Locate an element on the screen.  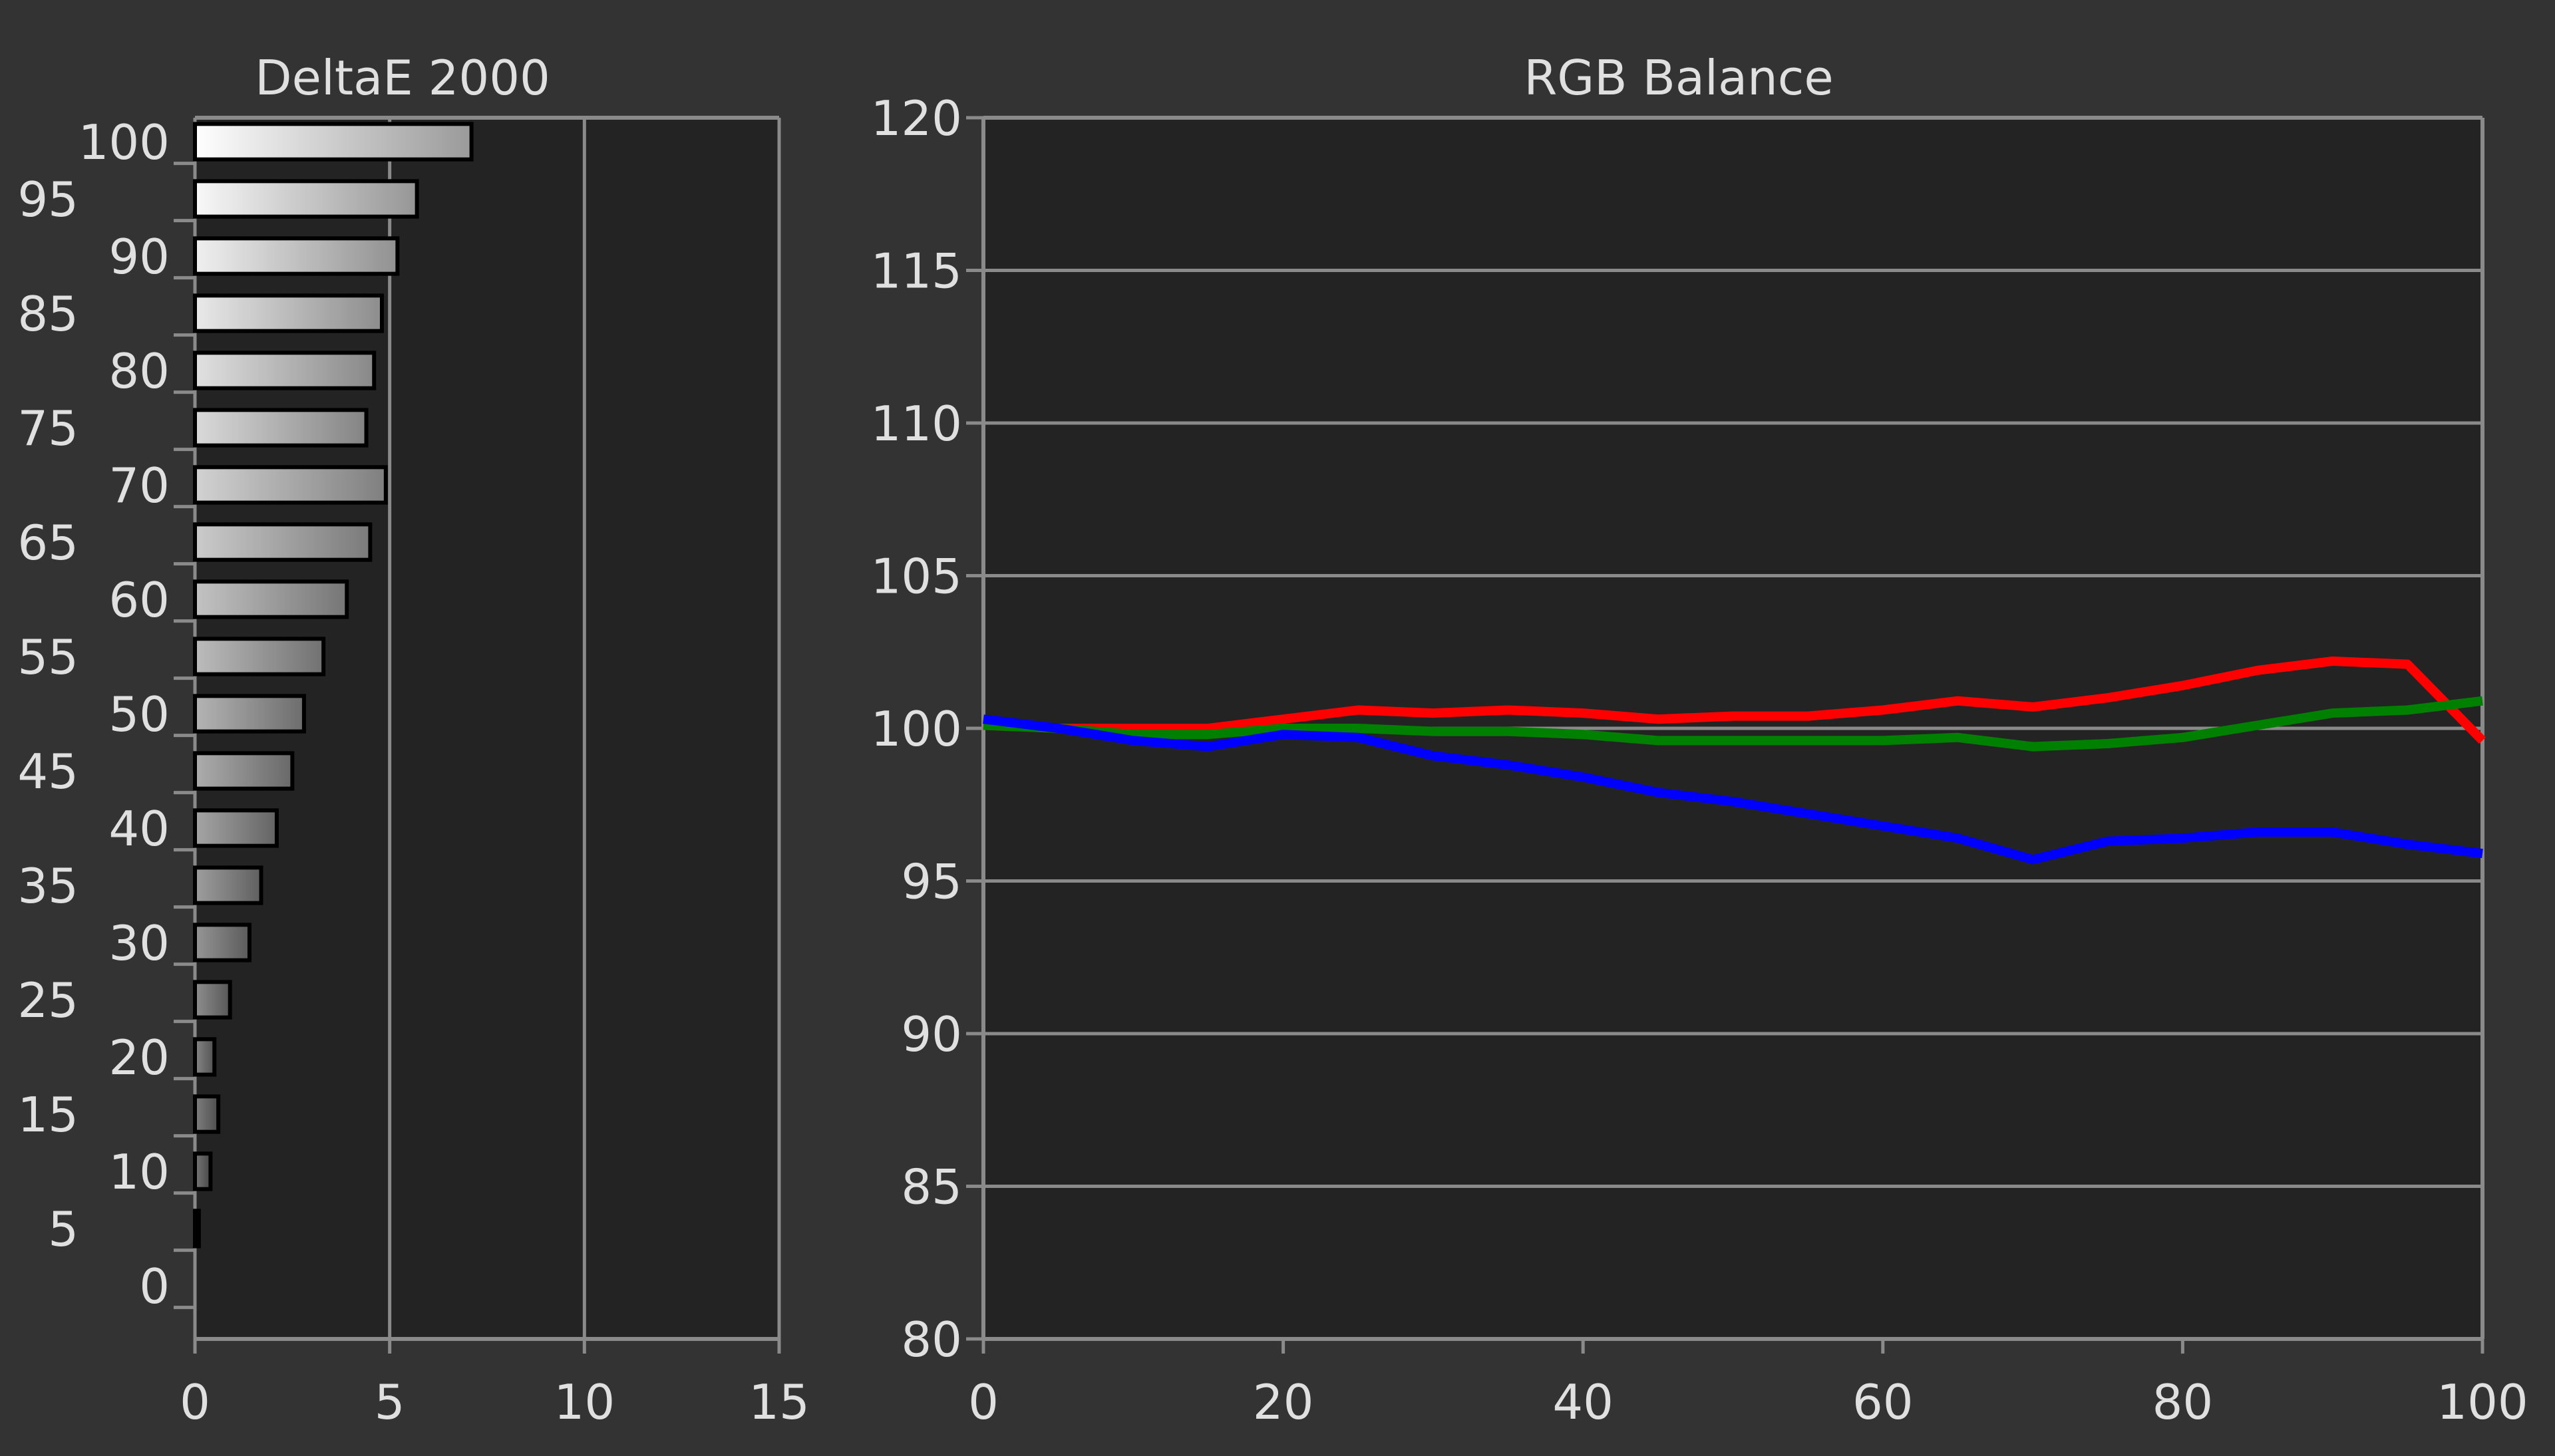
deltae-y-tick-label: 95 is located at coordinates (48, 199).